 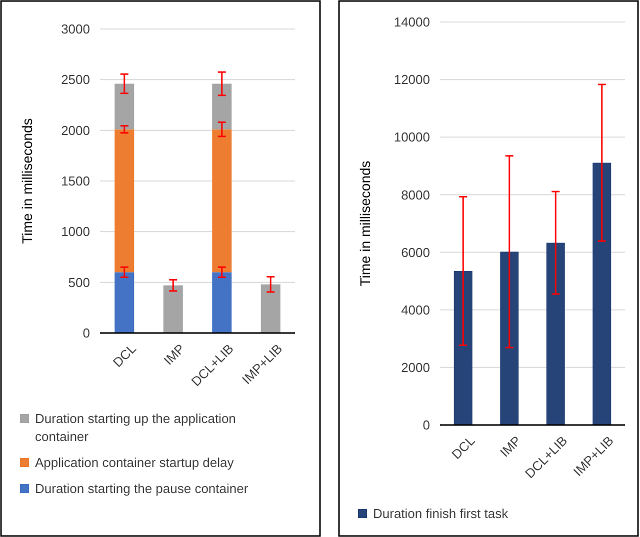 What do you see at coordinates (415, 252) in the screenshot?
I see `y-tick-label: 6000` at bounding box center [415, 252].